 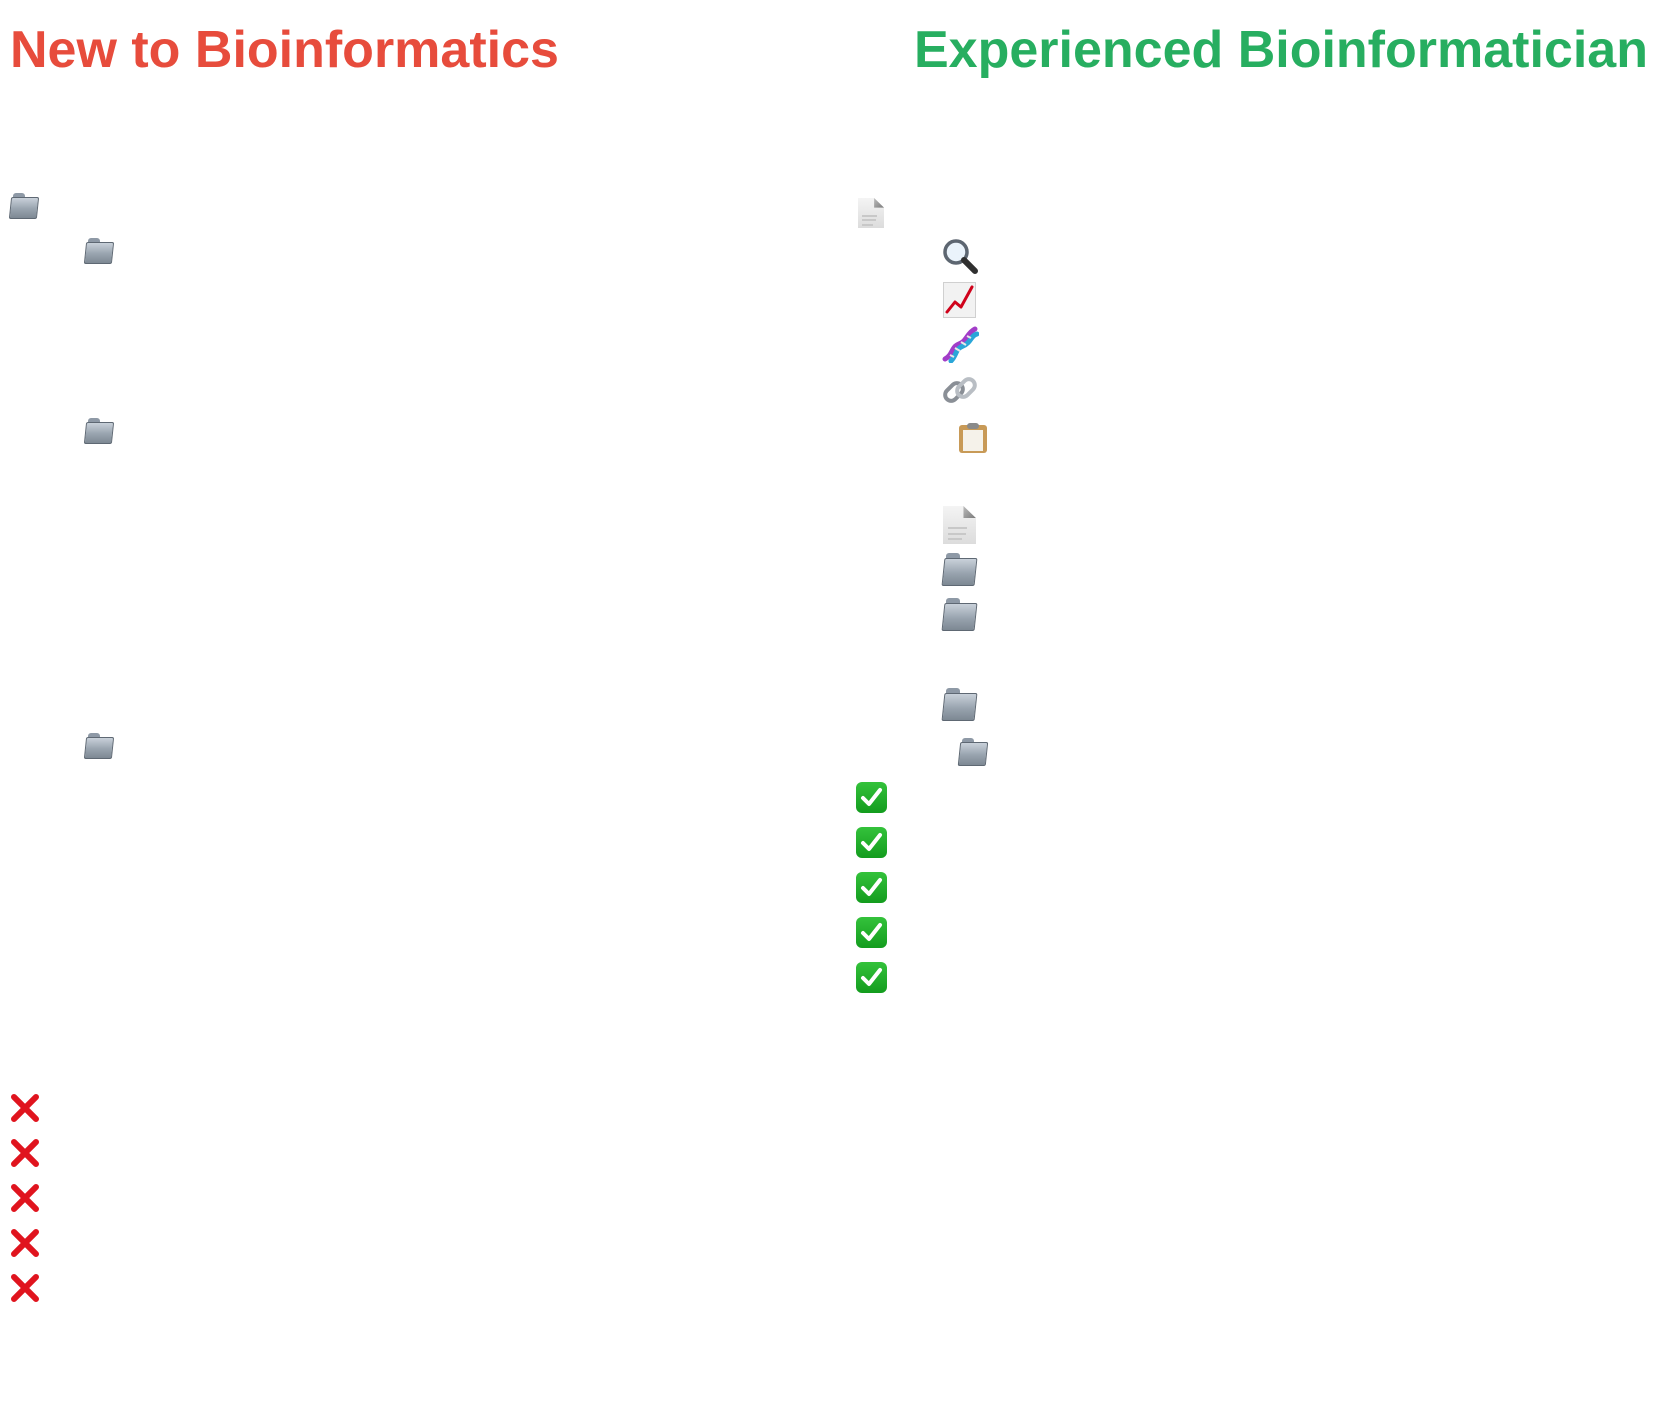 What do you see at coordinates (1281, 50) in the screenshot?
I see `expert-heading: Experienced Bioinformatician` at bounding box center [1281, 50].